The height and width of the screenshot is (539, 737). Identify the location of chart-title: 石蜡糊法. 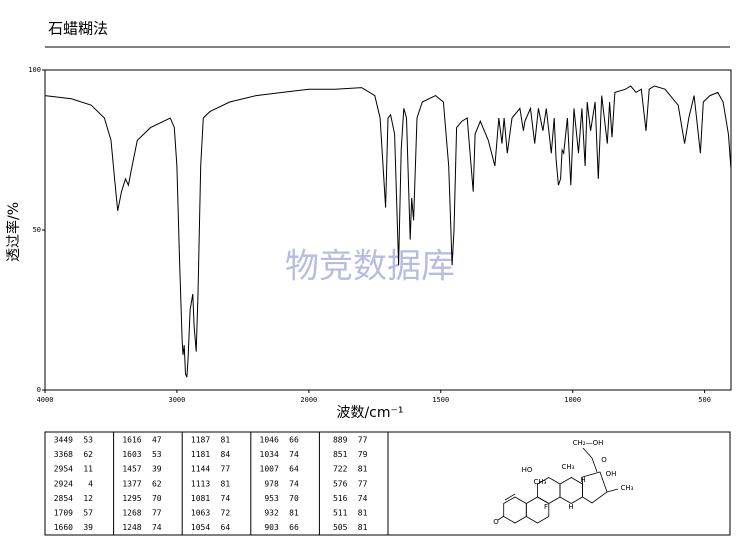
(78, 29).